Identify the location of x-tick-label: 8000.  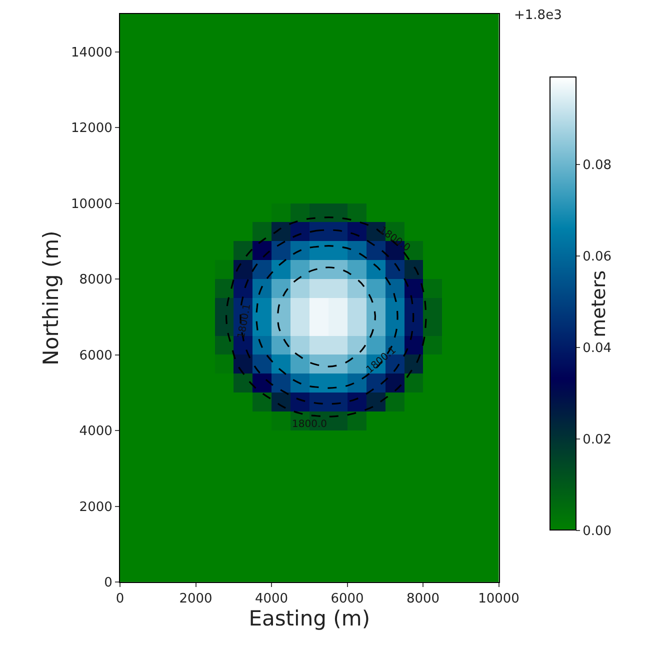
(423, 599).